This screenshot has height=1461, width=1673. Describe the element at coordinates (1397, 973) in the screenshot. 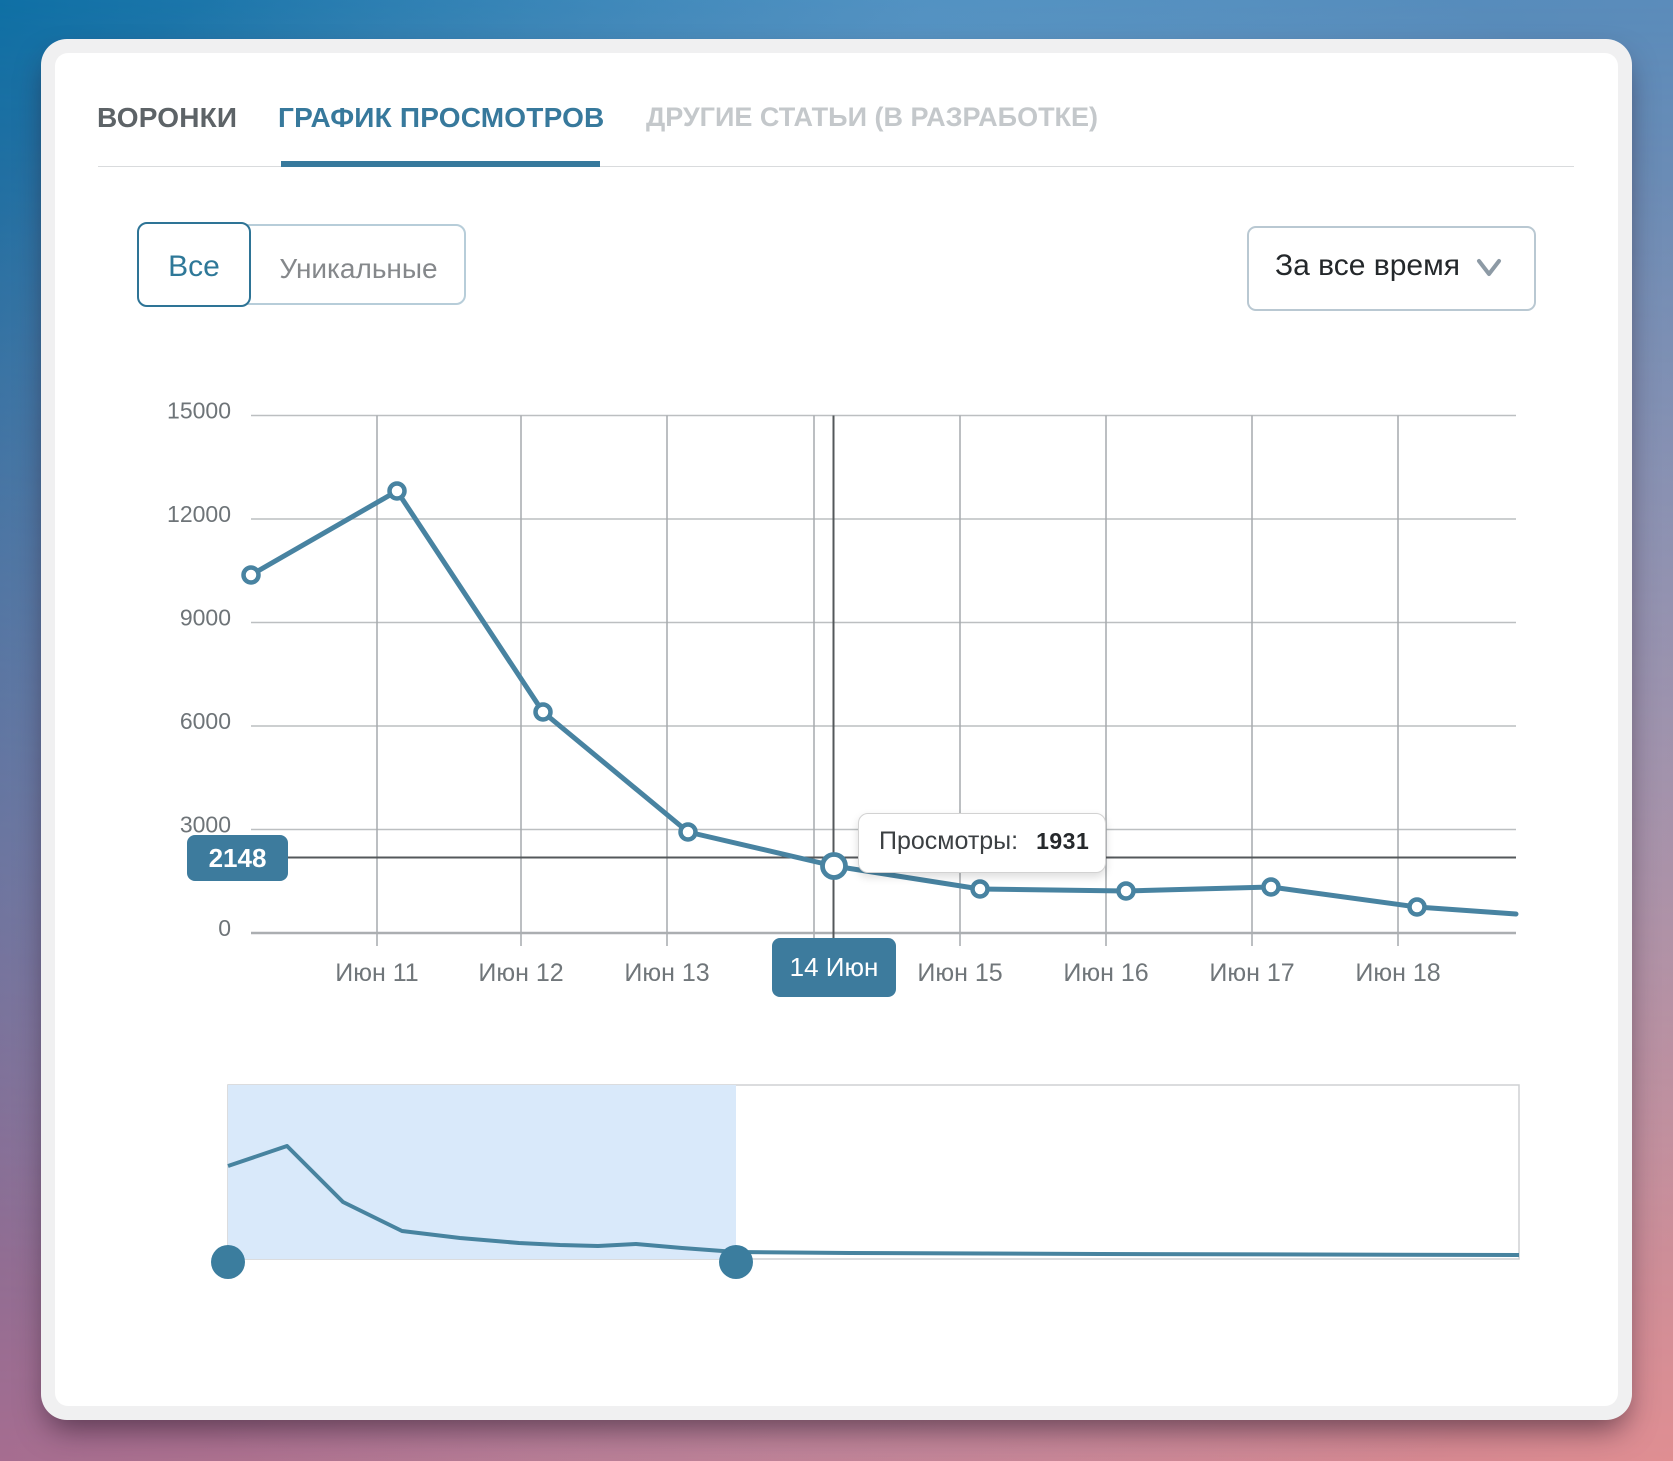

I see `svg-text: Июн 18` at that location.